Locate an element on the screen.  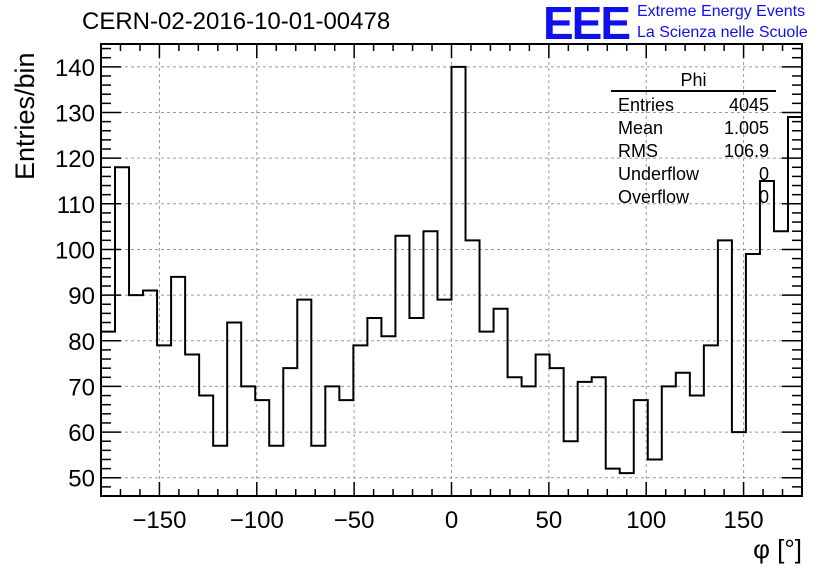
stats-key: Overflow is located at coordinates (654, 197).